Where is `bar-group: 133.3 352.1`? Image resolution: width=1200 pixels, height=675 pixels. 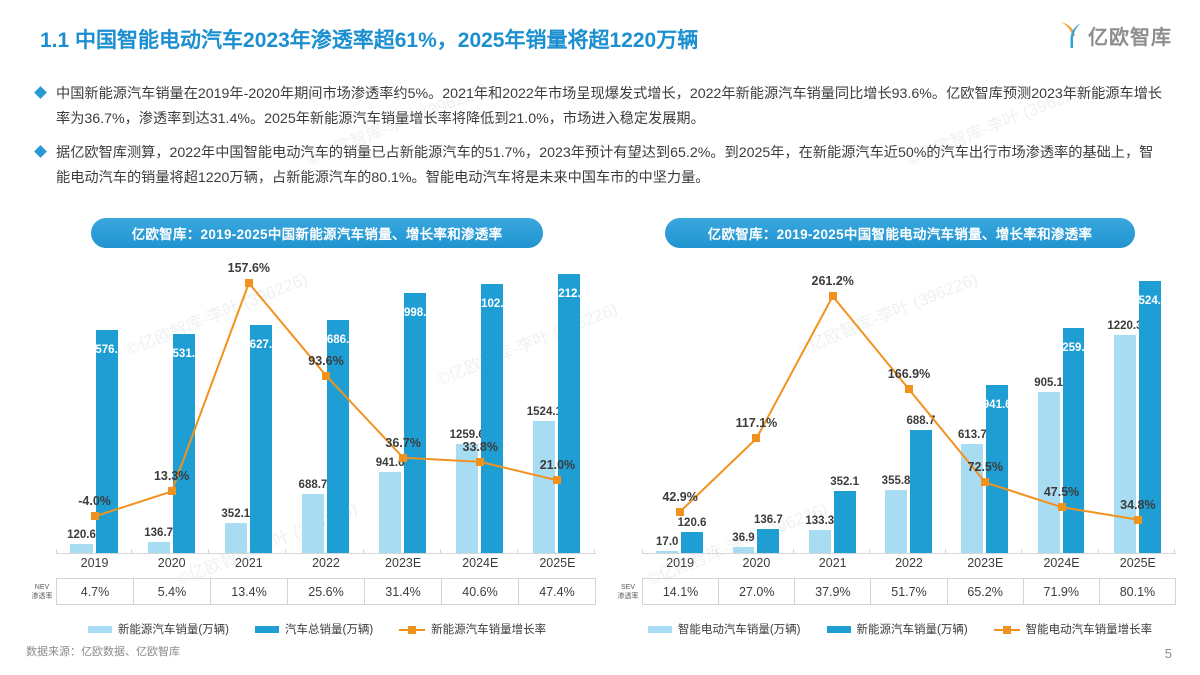
bar-group: 133.3 352.1 is located at coordinates (832, 406).